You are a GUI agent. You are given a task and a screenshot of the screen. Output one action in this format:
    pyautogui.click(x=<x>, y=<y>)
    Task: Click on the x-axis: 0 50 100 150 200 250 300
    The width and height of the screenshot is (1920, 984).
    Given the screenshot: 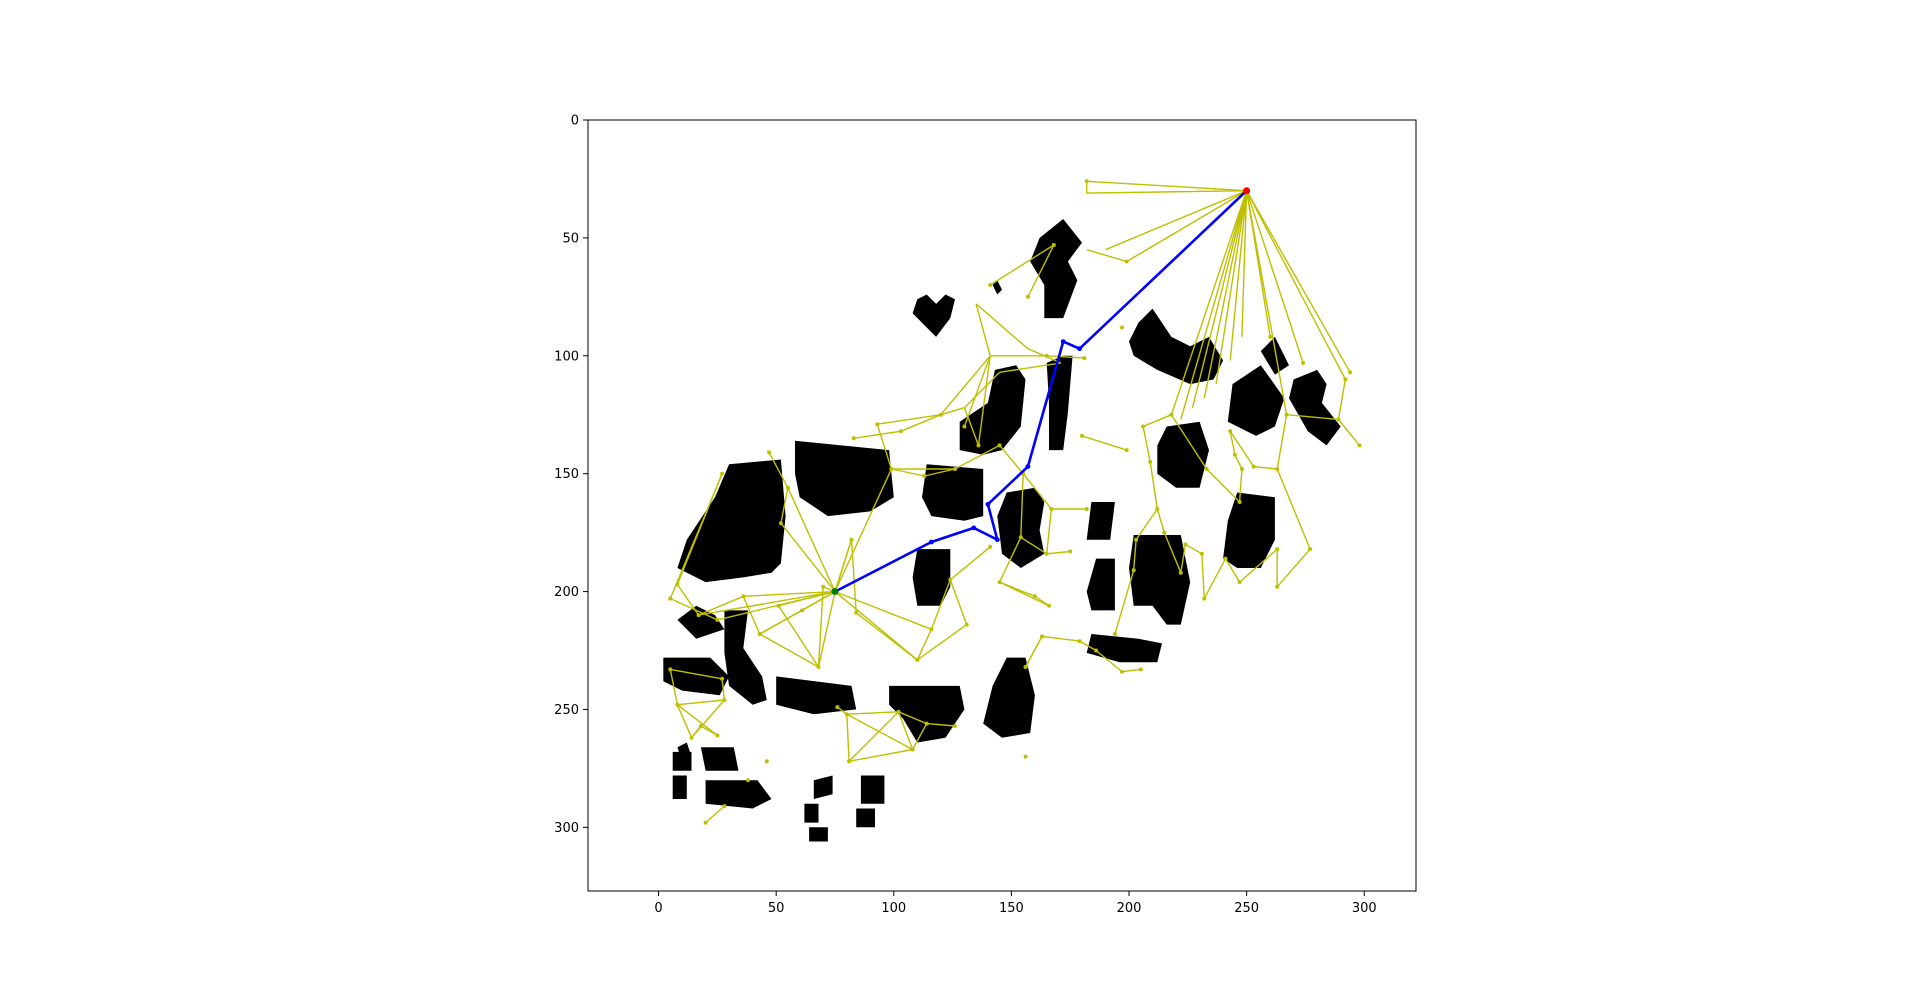 What is the action you would take?
    pyautogui.click(x=1015, y=903)
    